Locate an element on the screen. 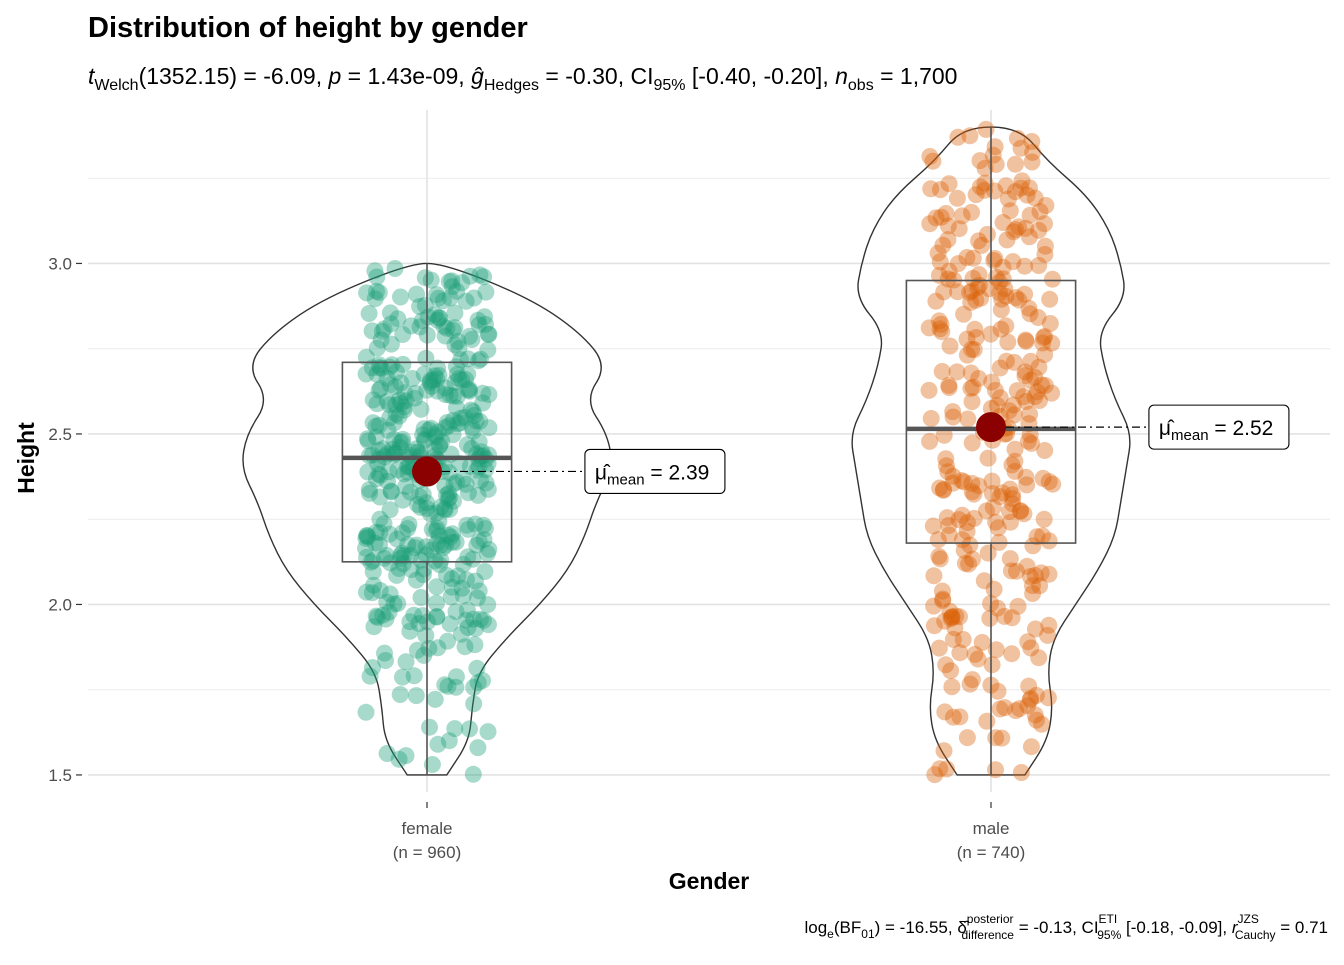 This screenshot has height=965, width=1344. effect-value: -0.30 is located at coordinates (591, 76).